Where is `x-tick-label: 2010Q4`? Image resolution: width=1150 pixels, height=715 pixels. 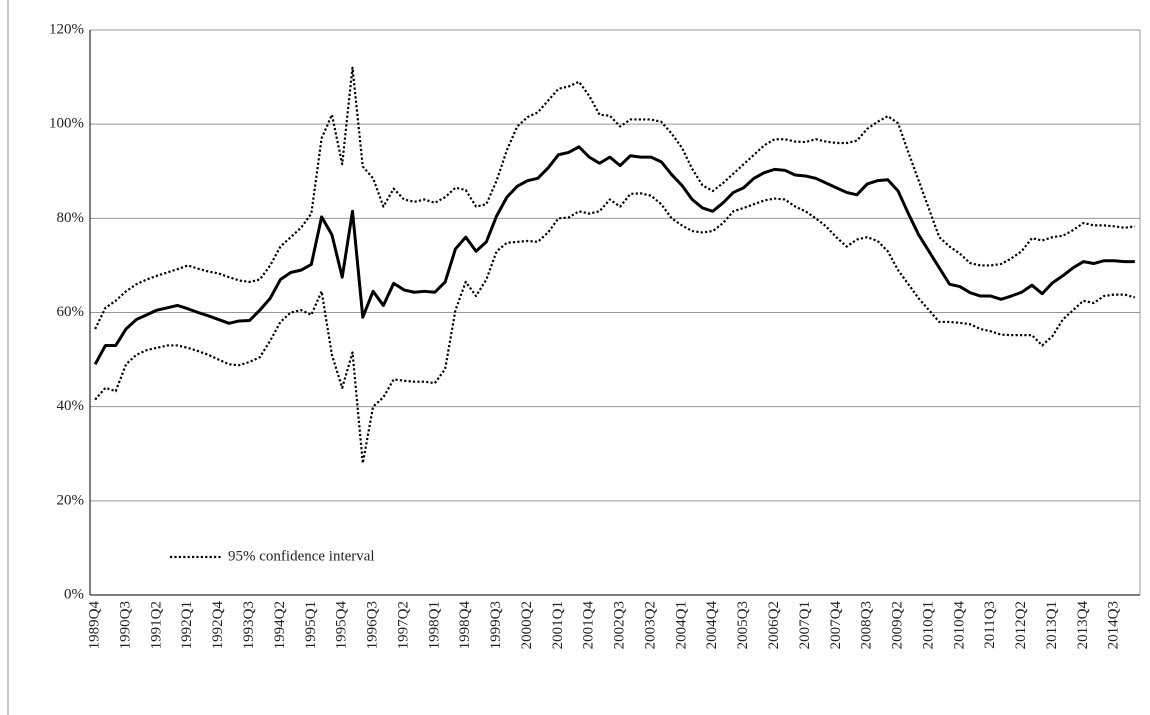
x-tick-label: 2010Q4 is located at coordinates (959, 625).